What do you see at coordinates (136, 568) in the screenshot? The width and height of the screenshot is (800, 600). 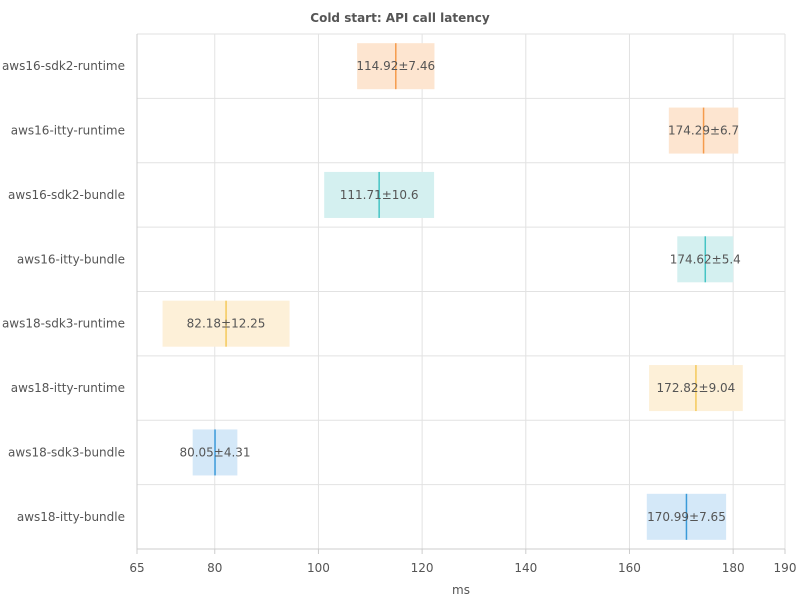 I see `x-tick-label: 65` at bounding box center [136, 568].